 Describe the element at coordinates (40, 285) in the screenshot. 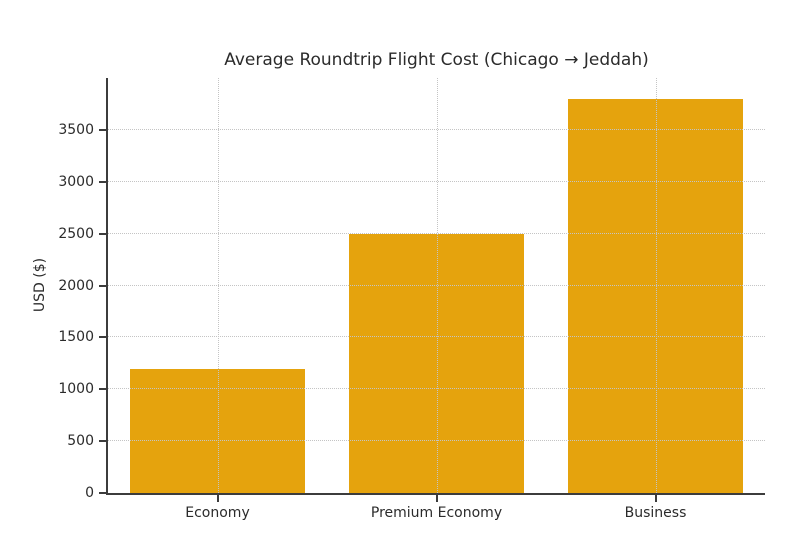

I see `y-axis-label: USD ($)` at that location.